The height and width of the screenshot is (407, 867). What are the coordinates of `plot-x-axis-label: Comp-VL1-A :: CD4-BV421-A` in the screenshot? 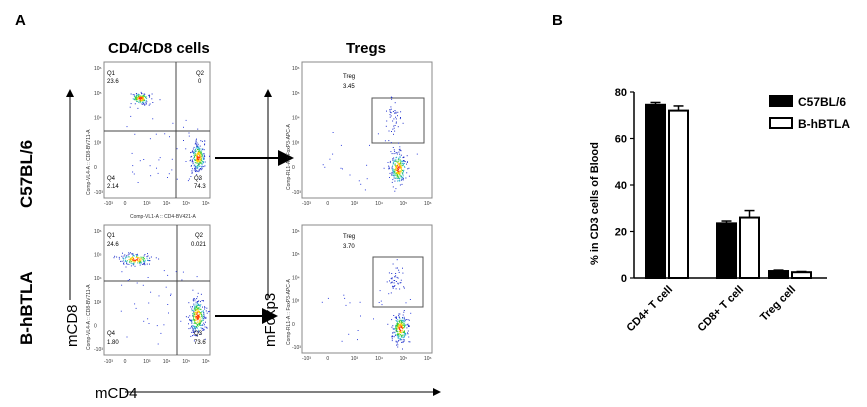 It's located at (163, 217).